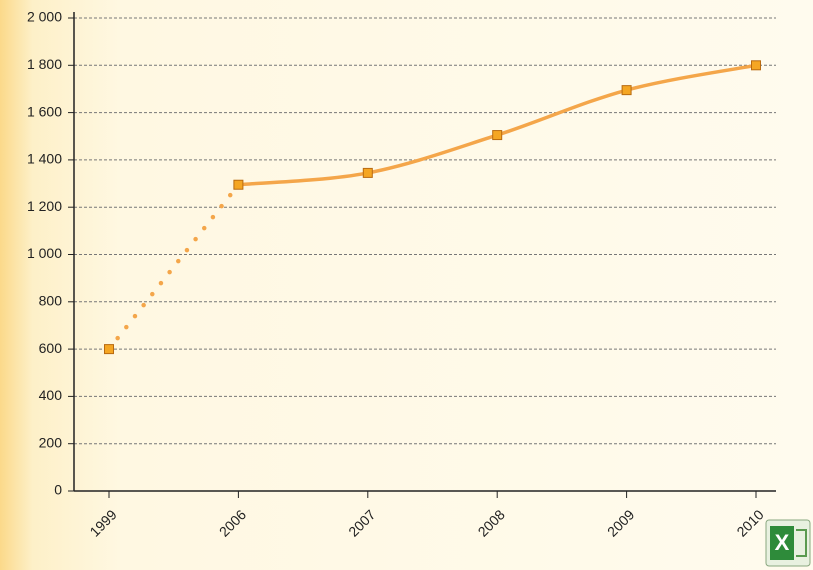  I want to click on y-tick-label: 1 200, so click(44, 206).